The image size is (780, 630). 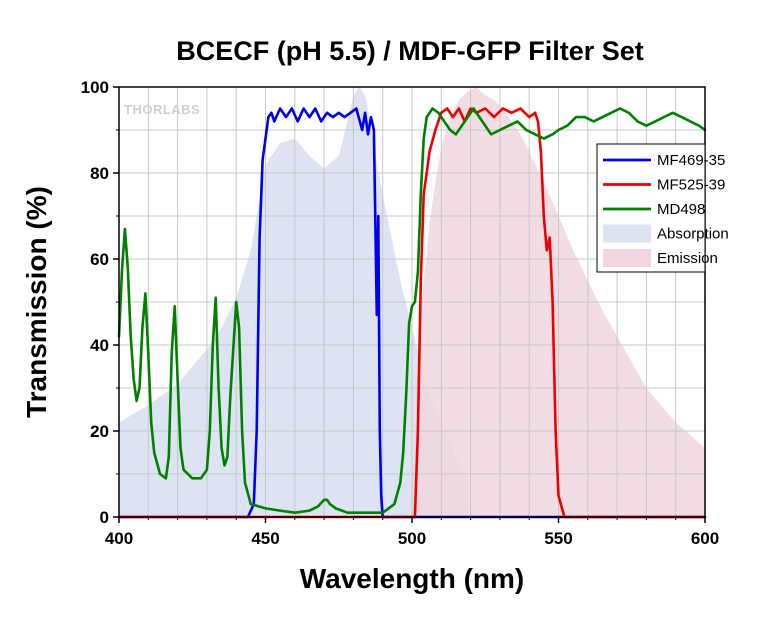 What do you see at coordinates (99, 259) in the screenshot?
I see `y-tick-label: 60` at bounding box center [99, 259].